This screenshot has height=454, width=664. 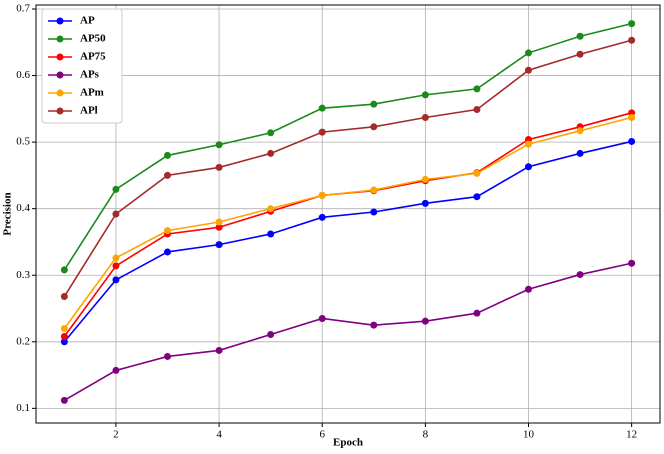 I want to click on x-axis-label: Epoch, so click(x=348, y=443).